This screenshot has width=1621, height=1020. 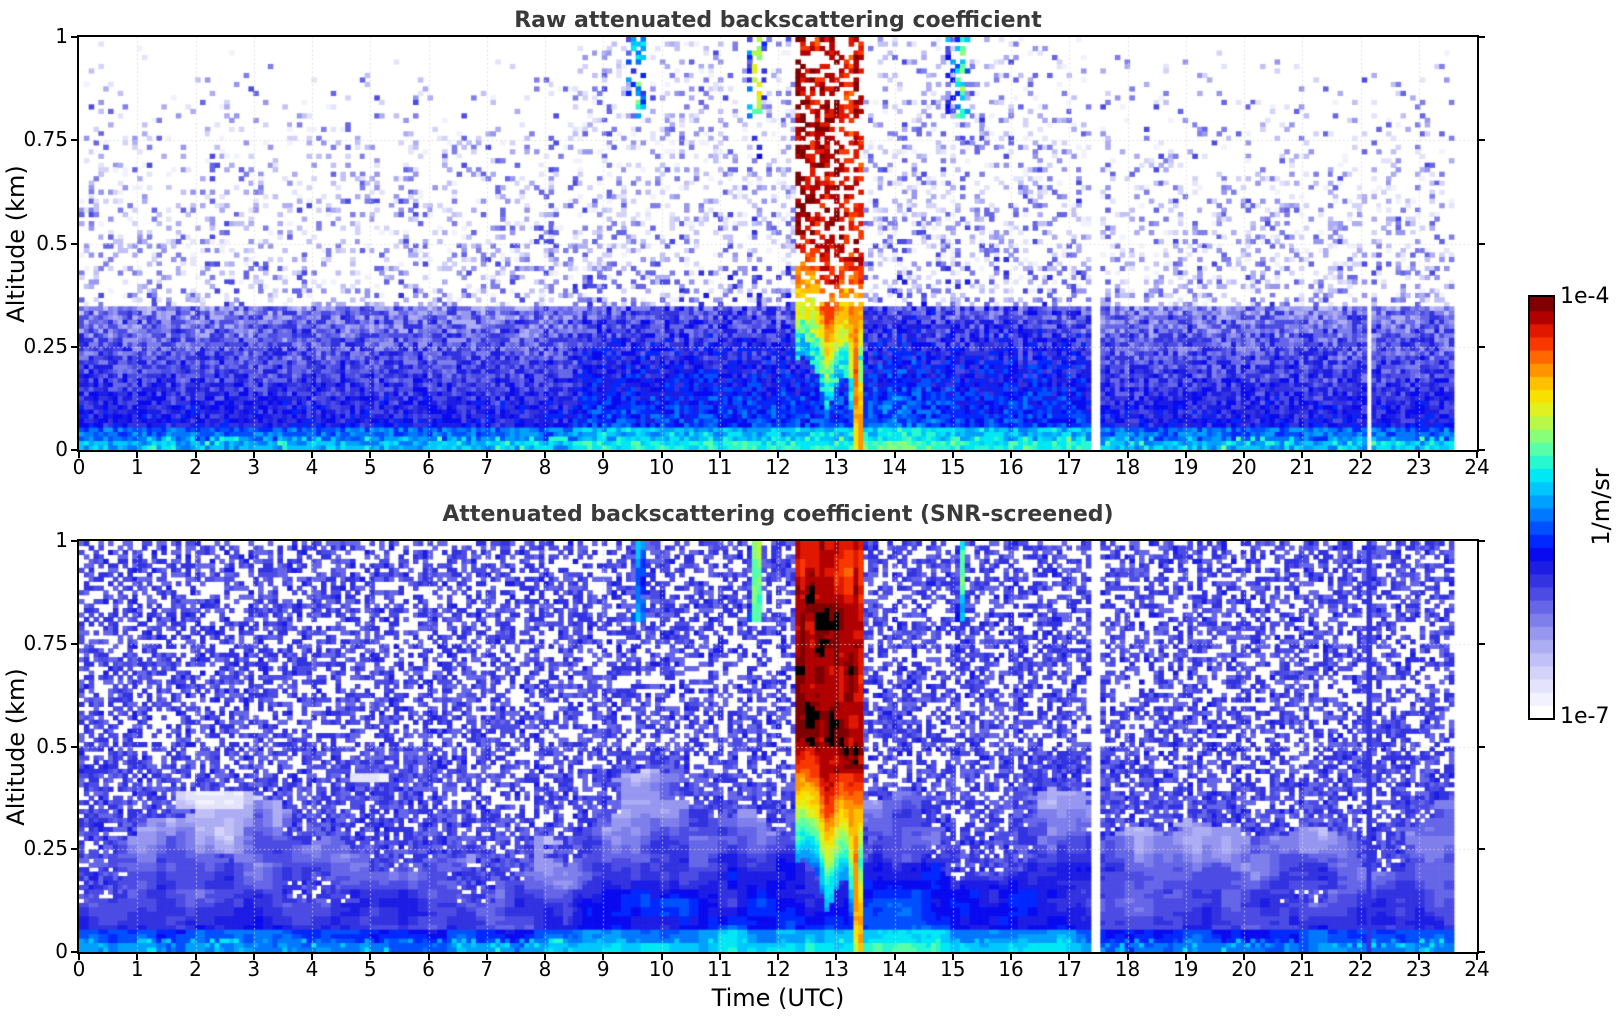 I want to click on x-tick-label: 24, so click(x=1477, y=467).